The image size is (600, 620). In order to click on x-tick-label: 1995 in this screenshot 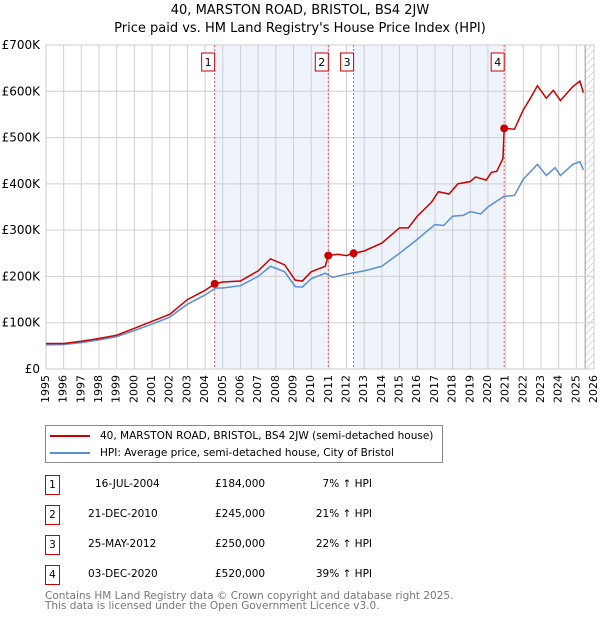, I will do `click(45, 389)`.